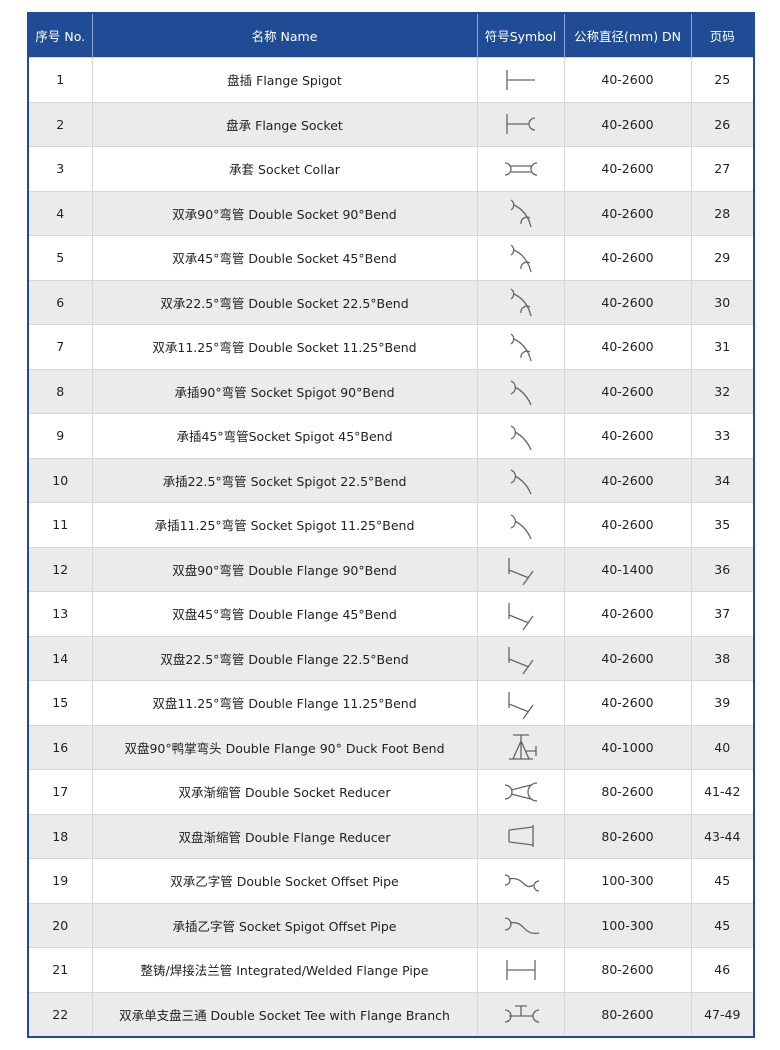  What do you see at coordinates (60, 436) in the screenshot?
I see `row-no: 9` at bounding box center [60, 436].